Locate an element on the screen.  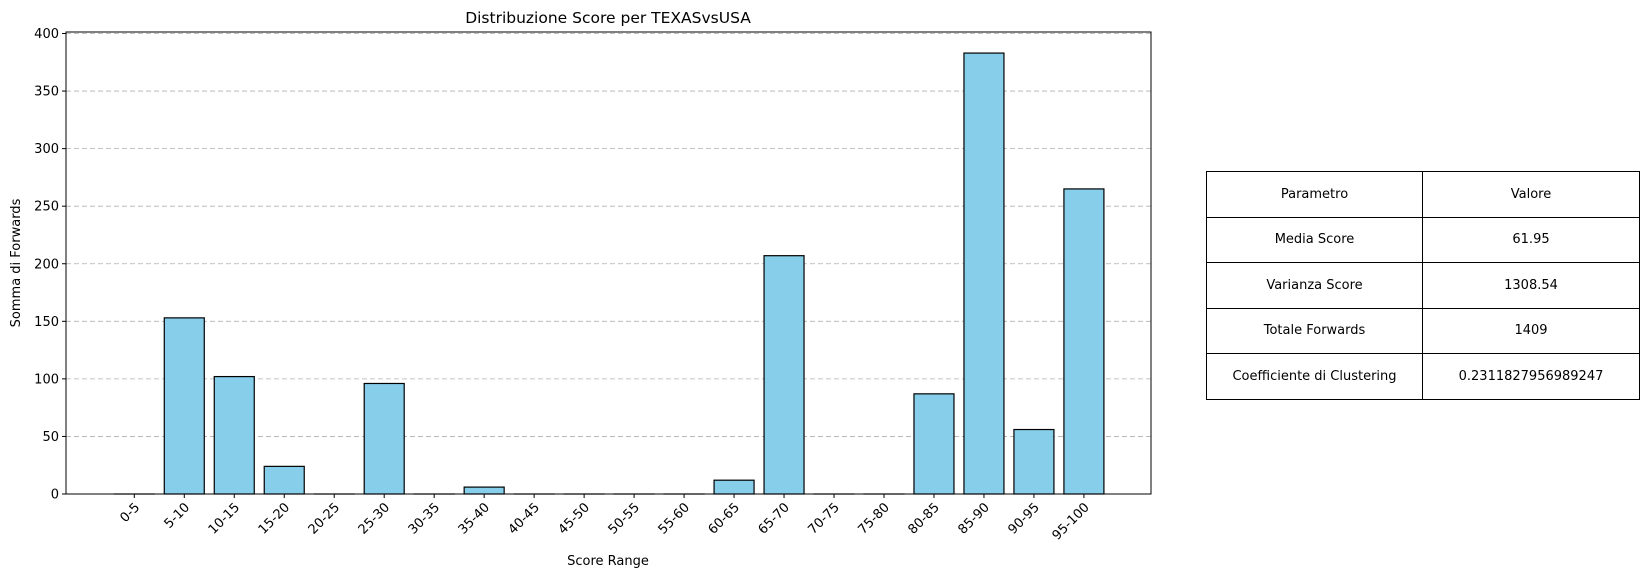
param-name: Media Score is located at coordinates (1314, 239).